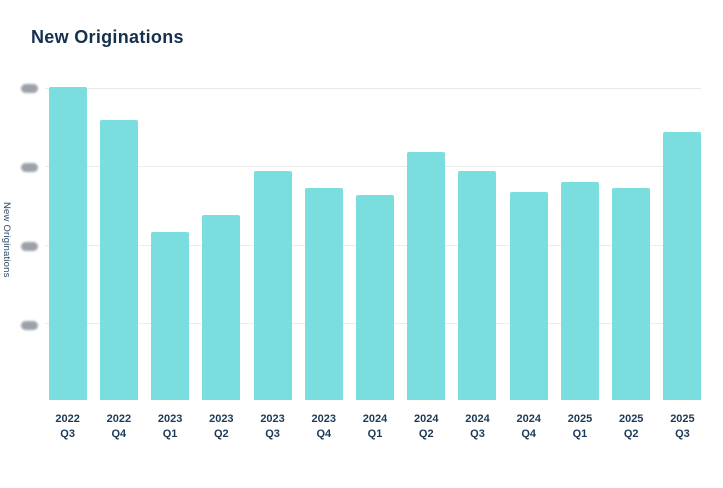 Image resolution: width=723 pixels, height=488 pixels. I want to click on x-tick-label: 2025 Q1, so click(580, 427).